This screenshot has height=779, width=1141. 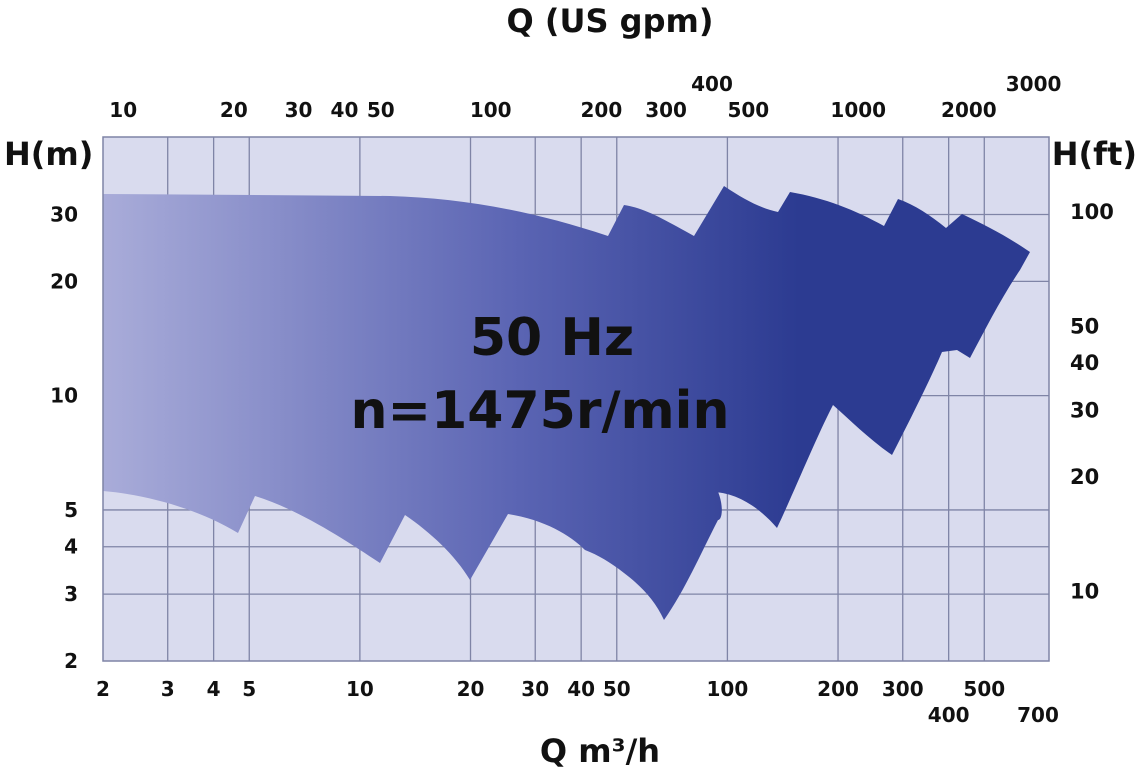 I want to click on y-tick-label-left: 10, so click(x=64, y=396).